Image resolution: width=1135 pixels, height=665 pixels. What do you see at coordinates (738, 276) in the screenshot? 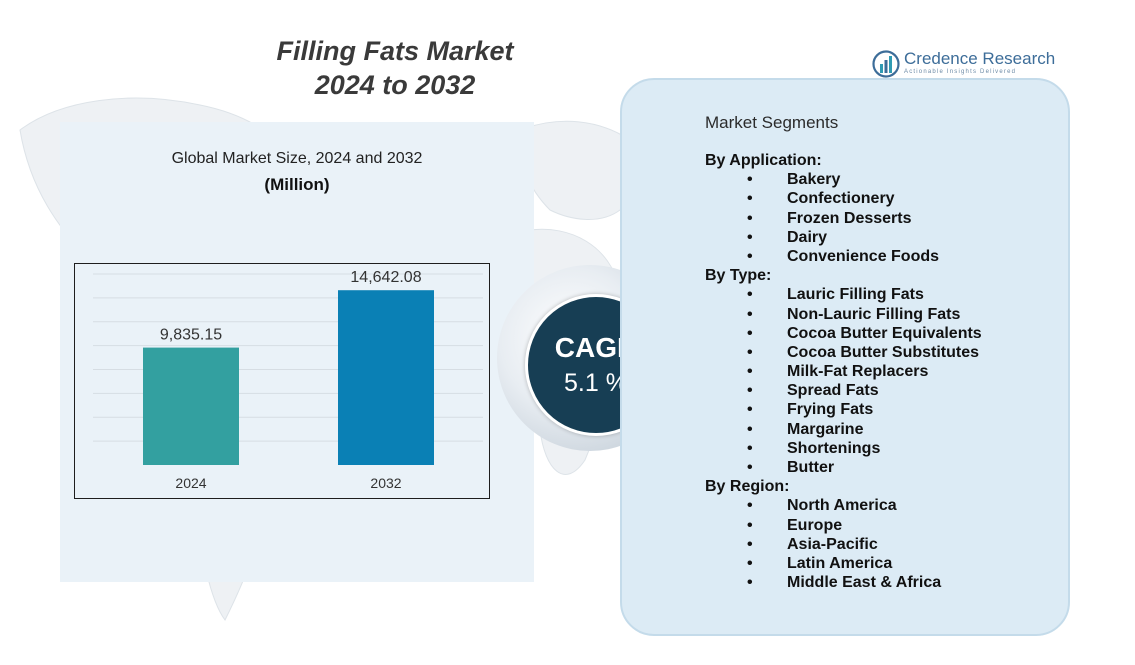
I see `segment-heading: By Type:` at bounding box center [738, 276].